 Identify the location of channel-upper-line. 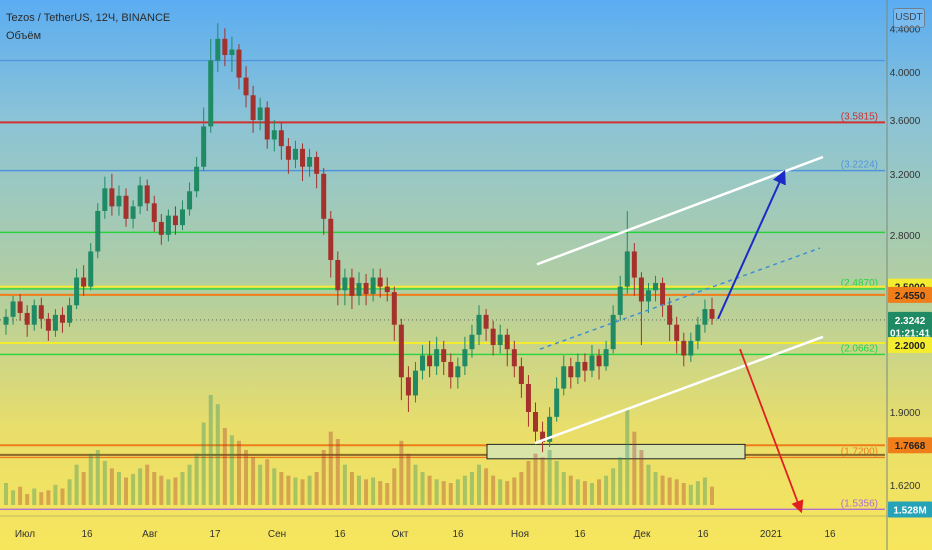
(680, 210).